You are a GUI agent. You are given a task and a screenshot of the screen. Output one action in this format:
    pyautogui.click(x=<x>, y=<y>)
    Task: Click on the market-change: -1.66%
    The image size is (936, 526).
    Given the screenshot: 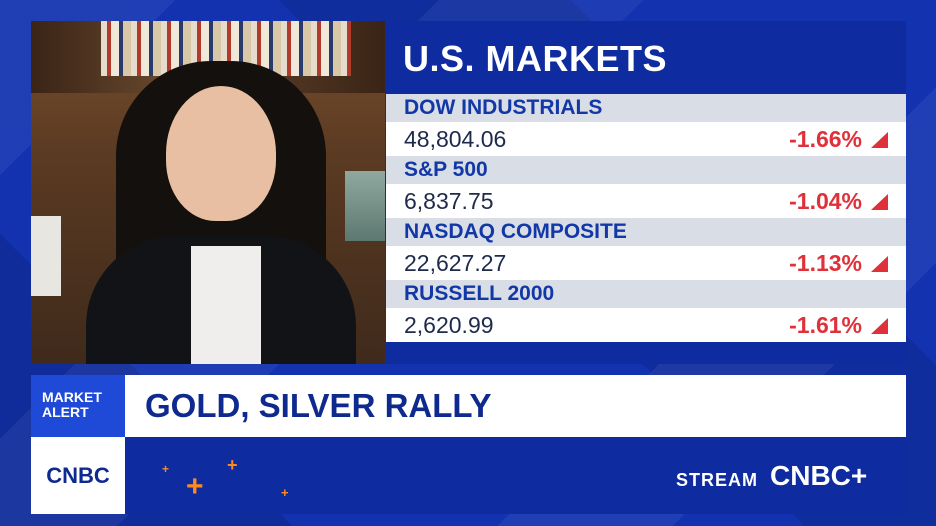 What is the action you would take?
    pyautogui.click(x=825, y=139)
    